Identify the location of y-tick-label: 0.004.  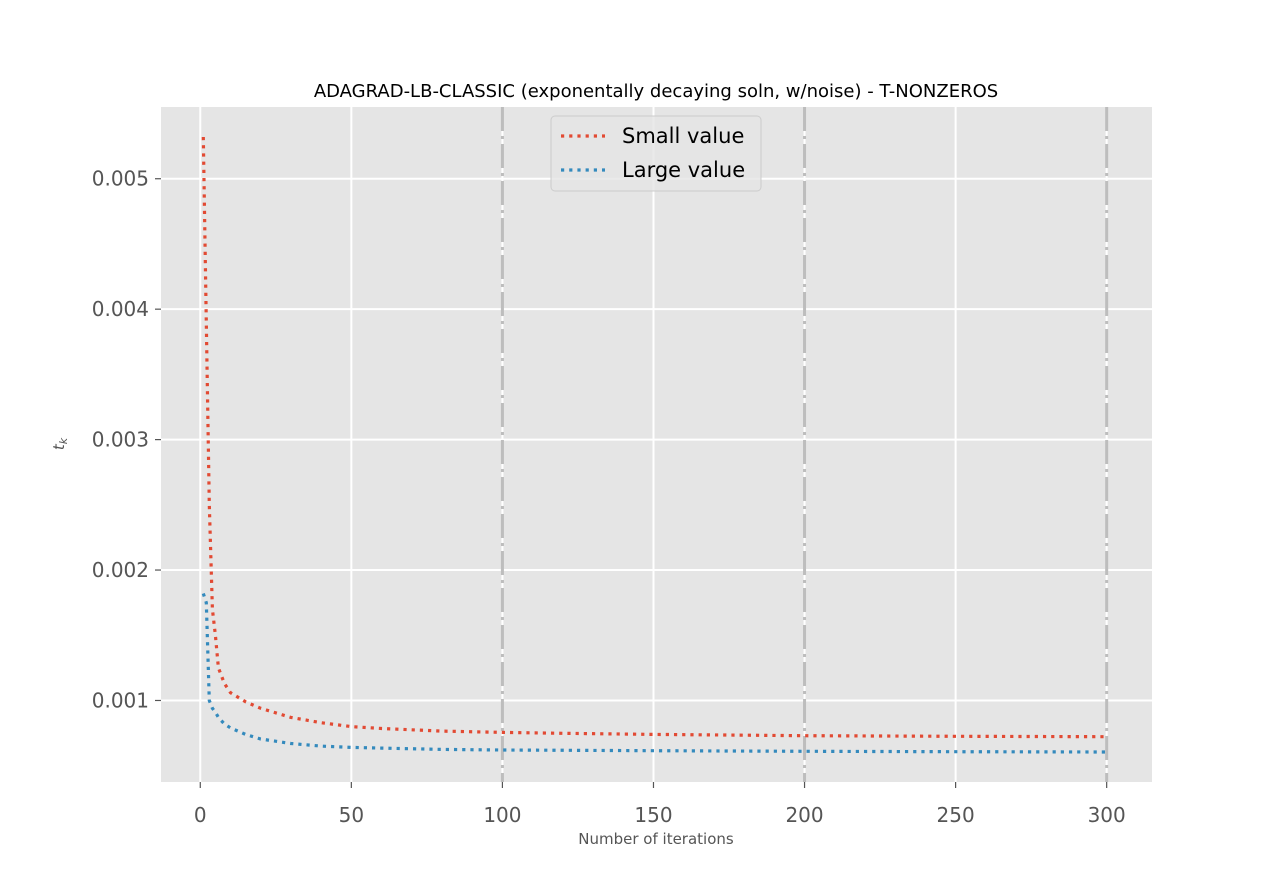
(120, 309).